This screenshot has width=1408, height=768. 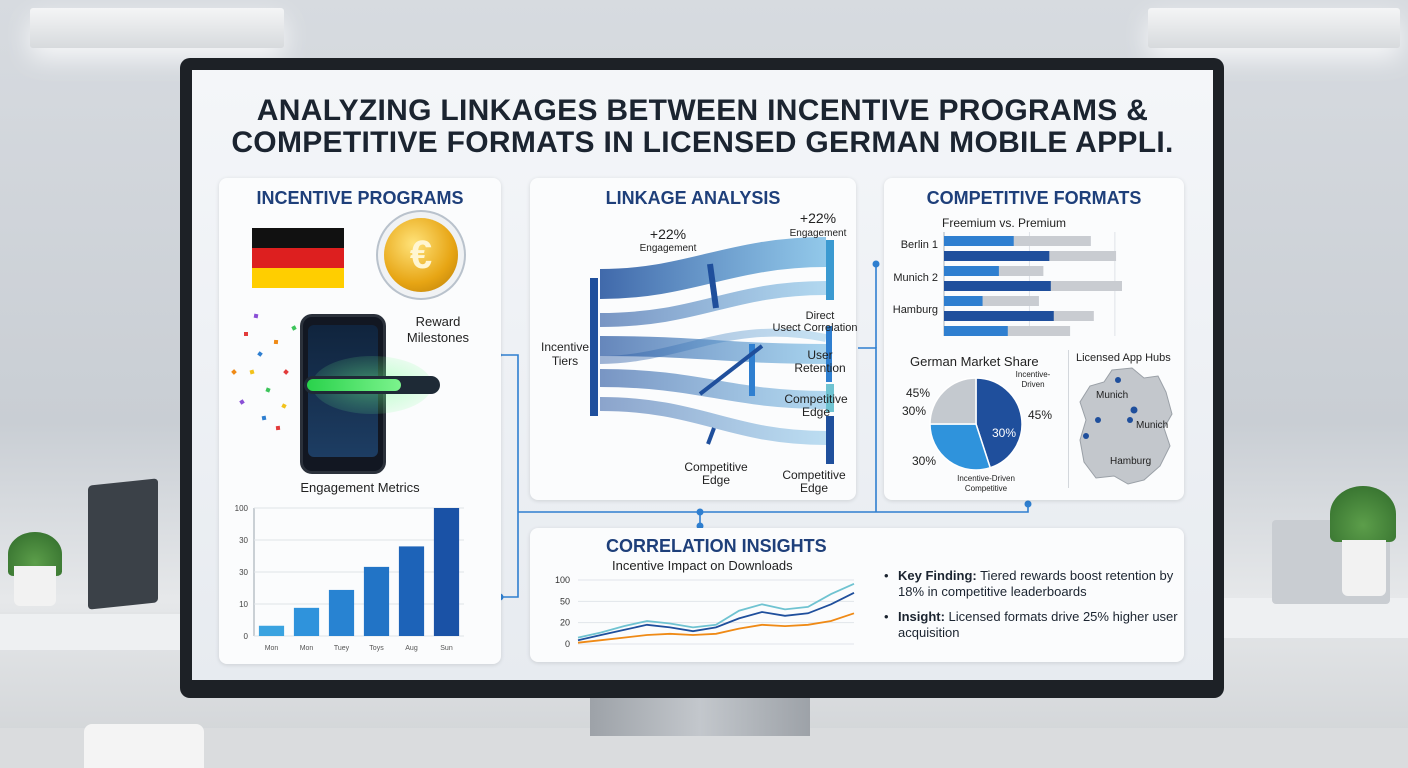 I want to click on bottom-competitive-line-1: Competitive, so click(x=716, y=467).